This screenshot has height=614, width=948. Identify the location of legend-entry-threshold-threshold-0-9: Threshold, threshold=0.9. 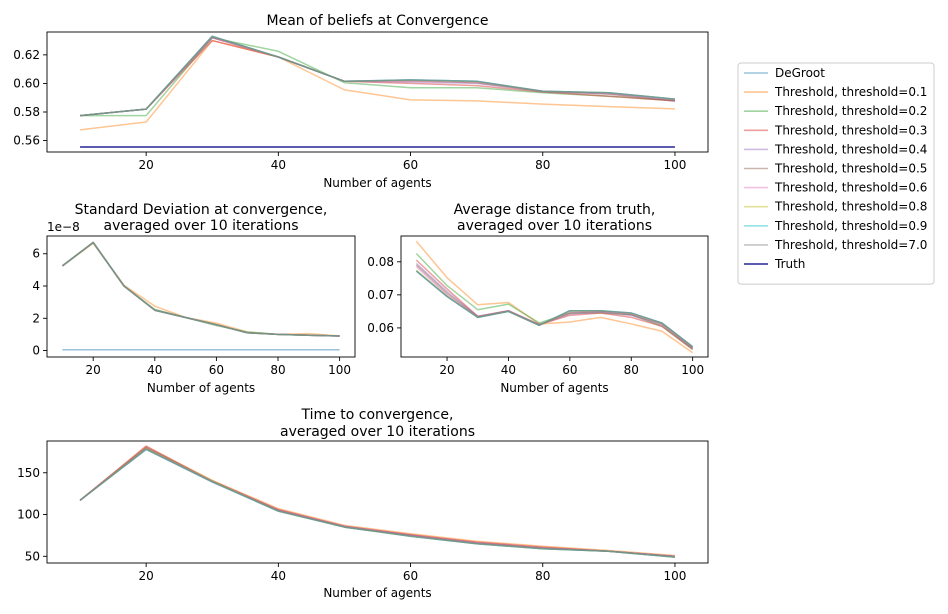
(835, 226).